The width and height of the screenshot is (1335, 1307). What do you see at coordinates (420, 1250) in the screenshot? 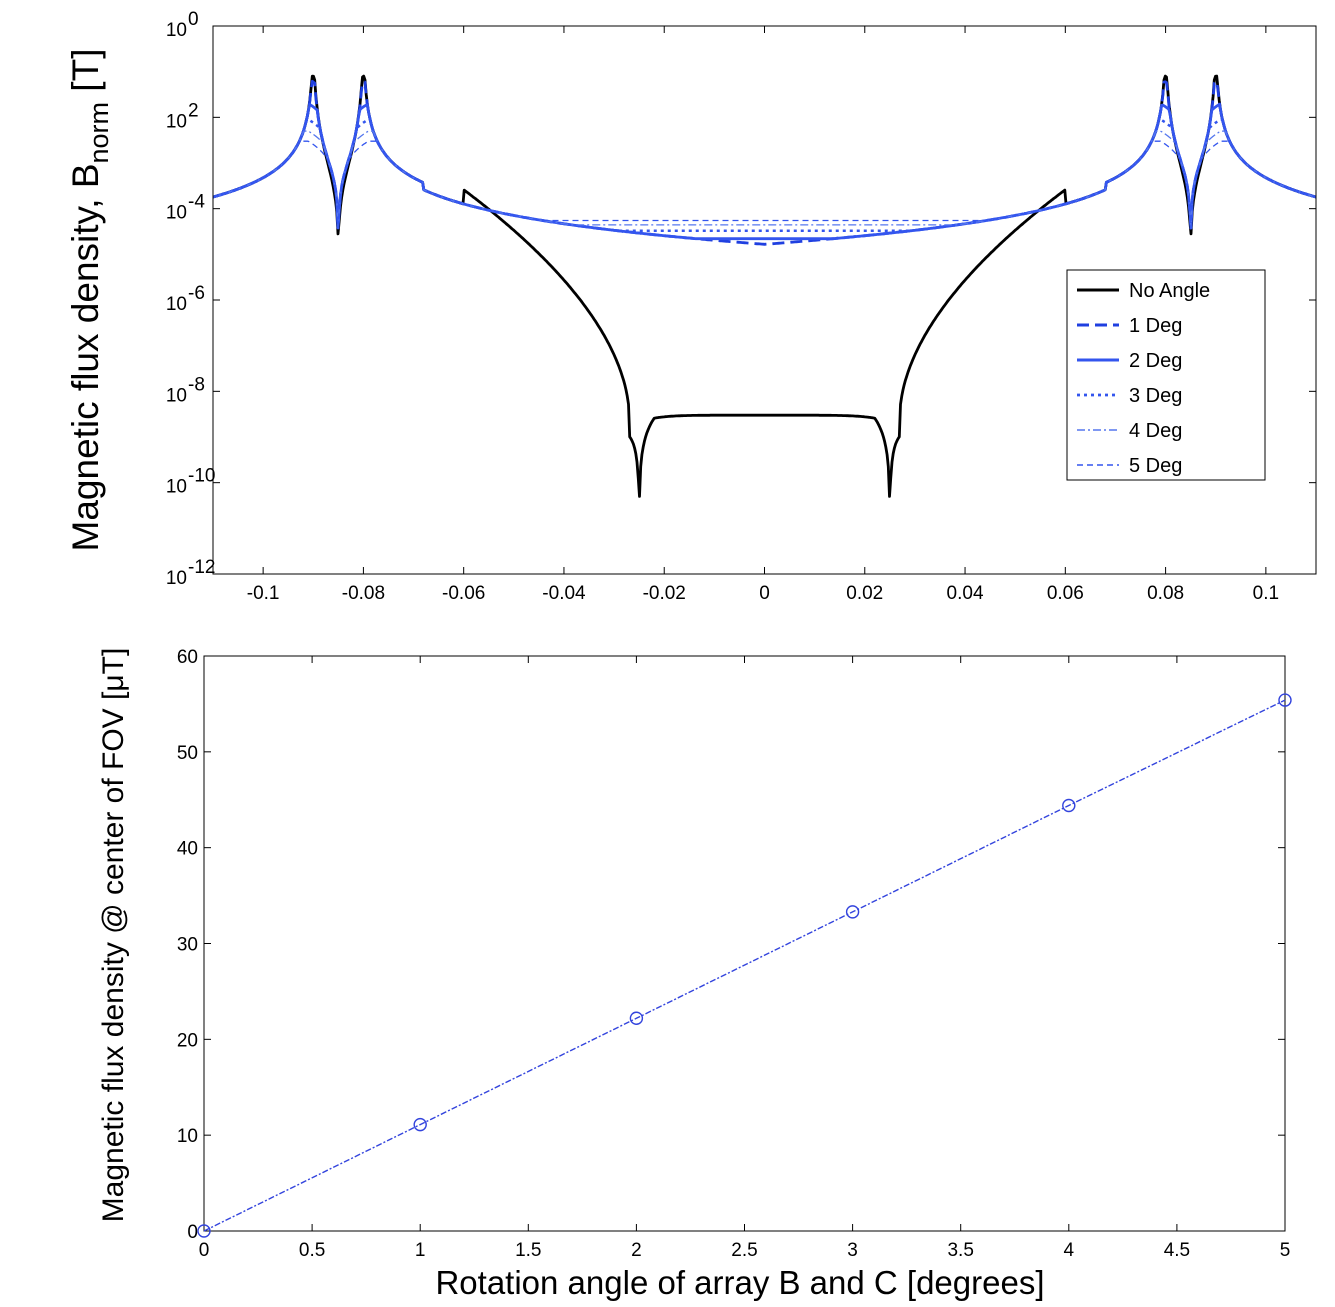
I see `bottom-x-tick-label: 1` at bounding box center [420, 1250].